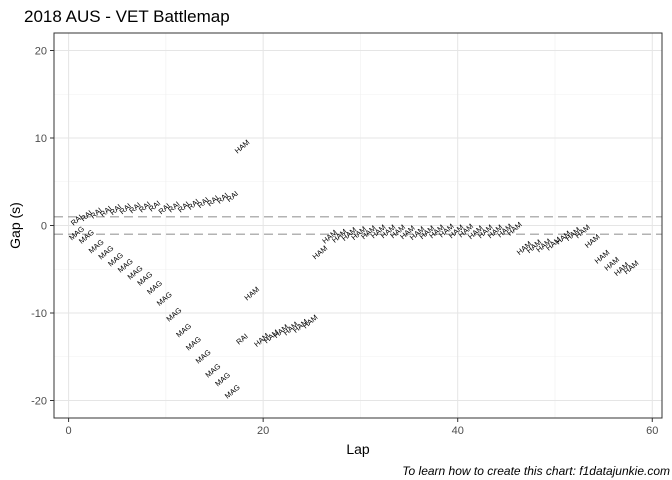 The width and height of the screenshot is (672, 480). What do you see at coordinates (44, 227) in the screenshot?
I see `y-tick-label: 0` at bounding box center [44, 227].